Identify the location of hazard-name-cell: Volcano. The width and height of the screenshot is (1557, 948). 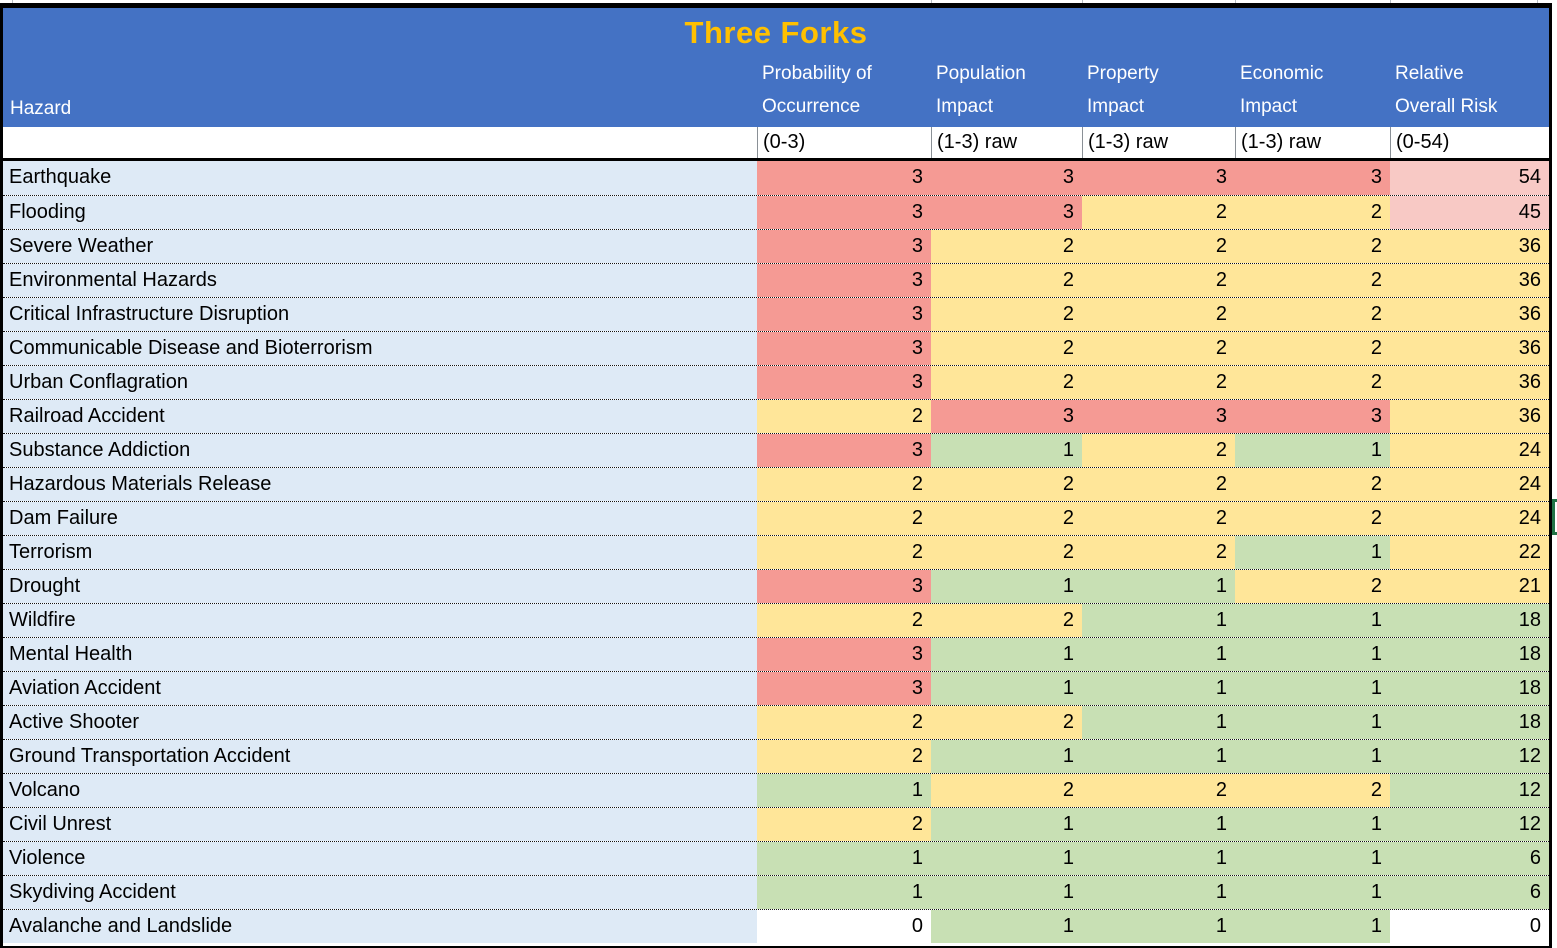
(380, 790).